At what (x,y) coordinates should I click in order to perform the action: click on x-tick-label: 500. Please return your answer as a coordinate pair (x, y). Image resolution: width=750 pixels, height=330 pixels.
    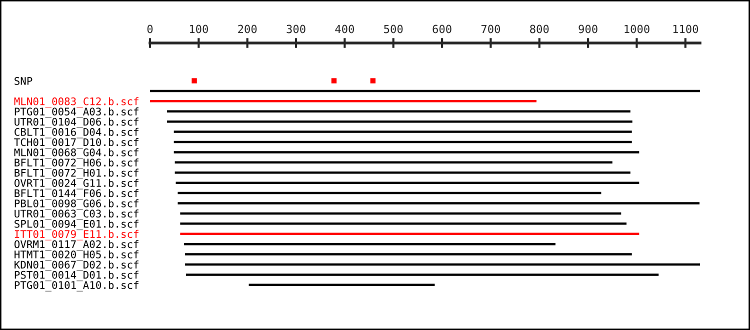
    Looking at the image, I should click on (393, 29).